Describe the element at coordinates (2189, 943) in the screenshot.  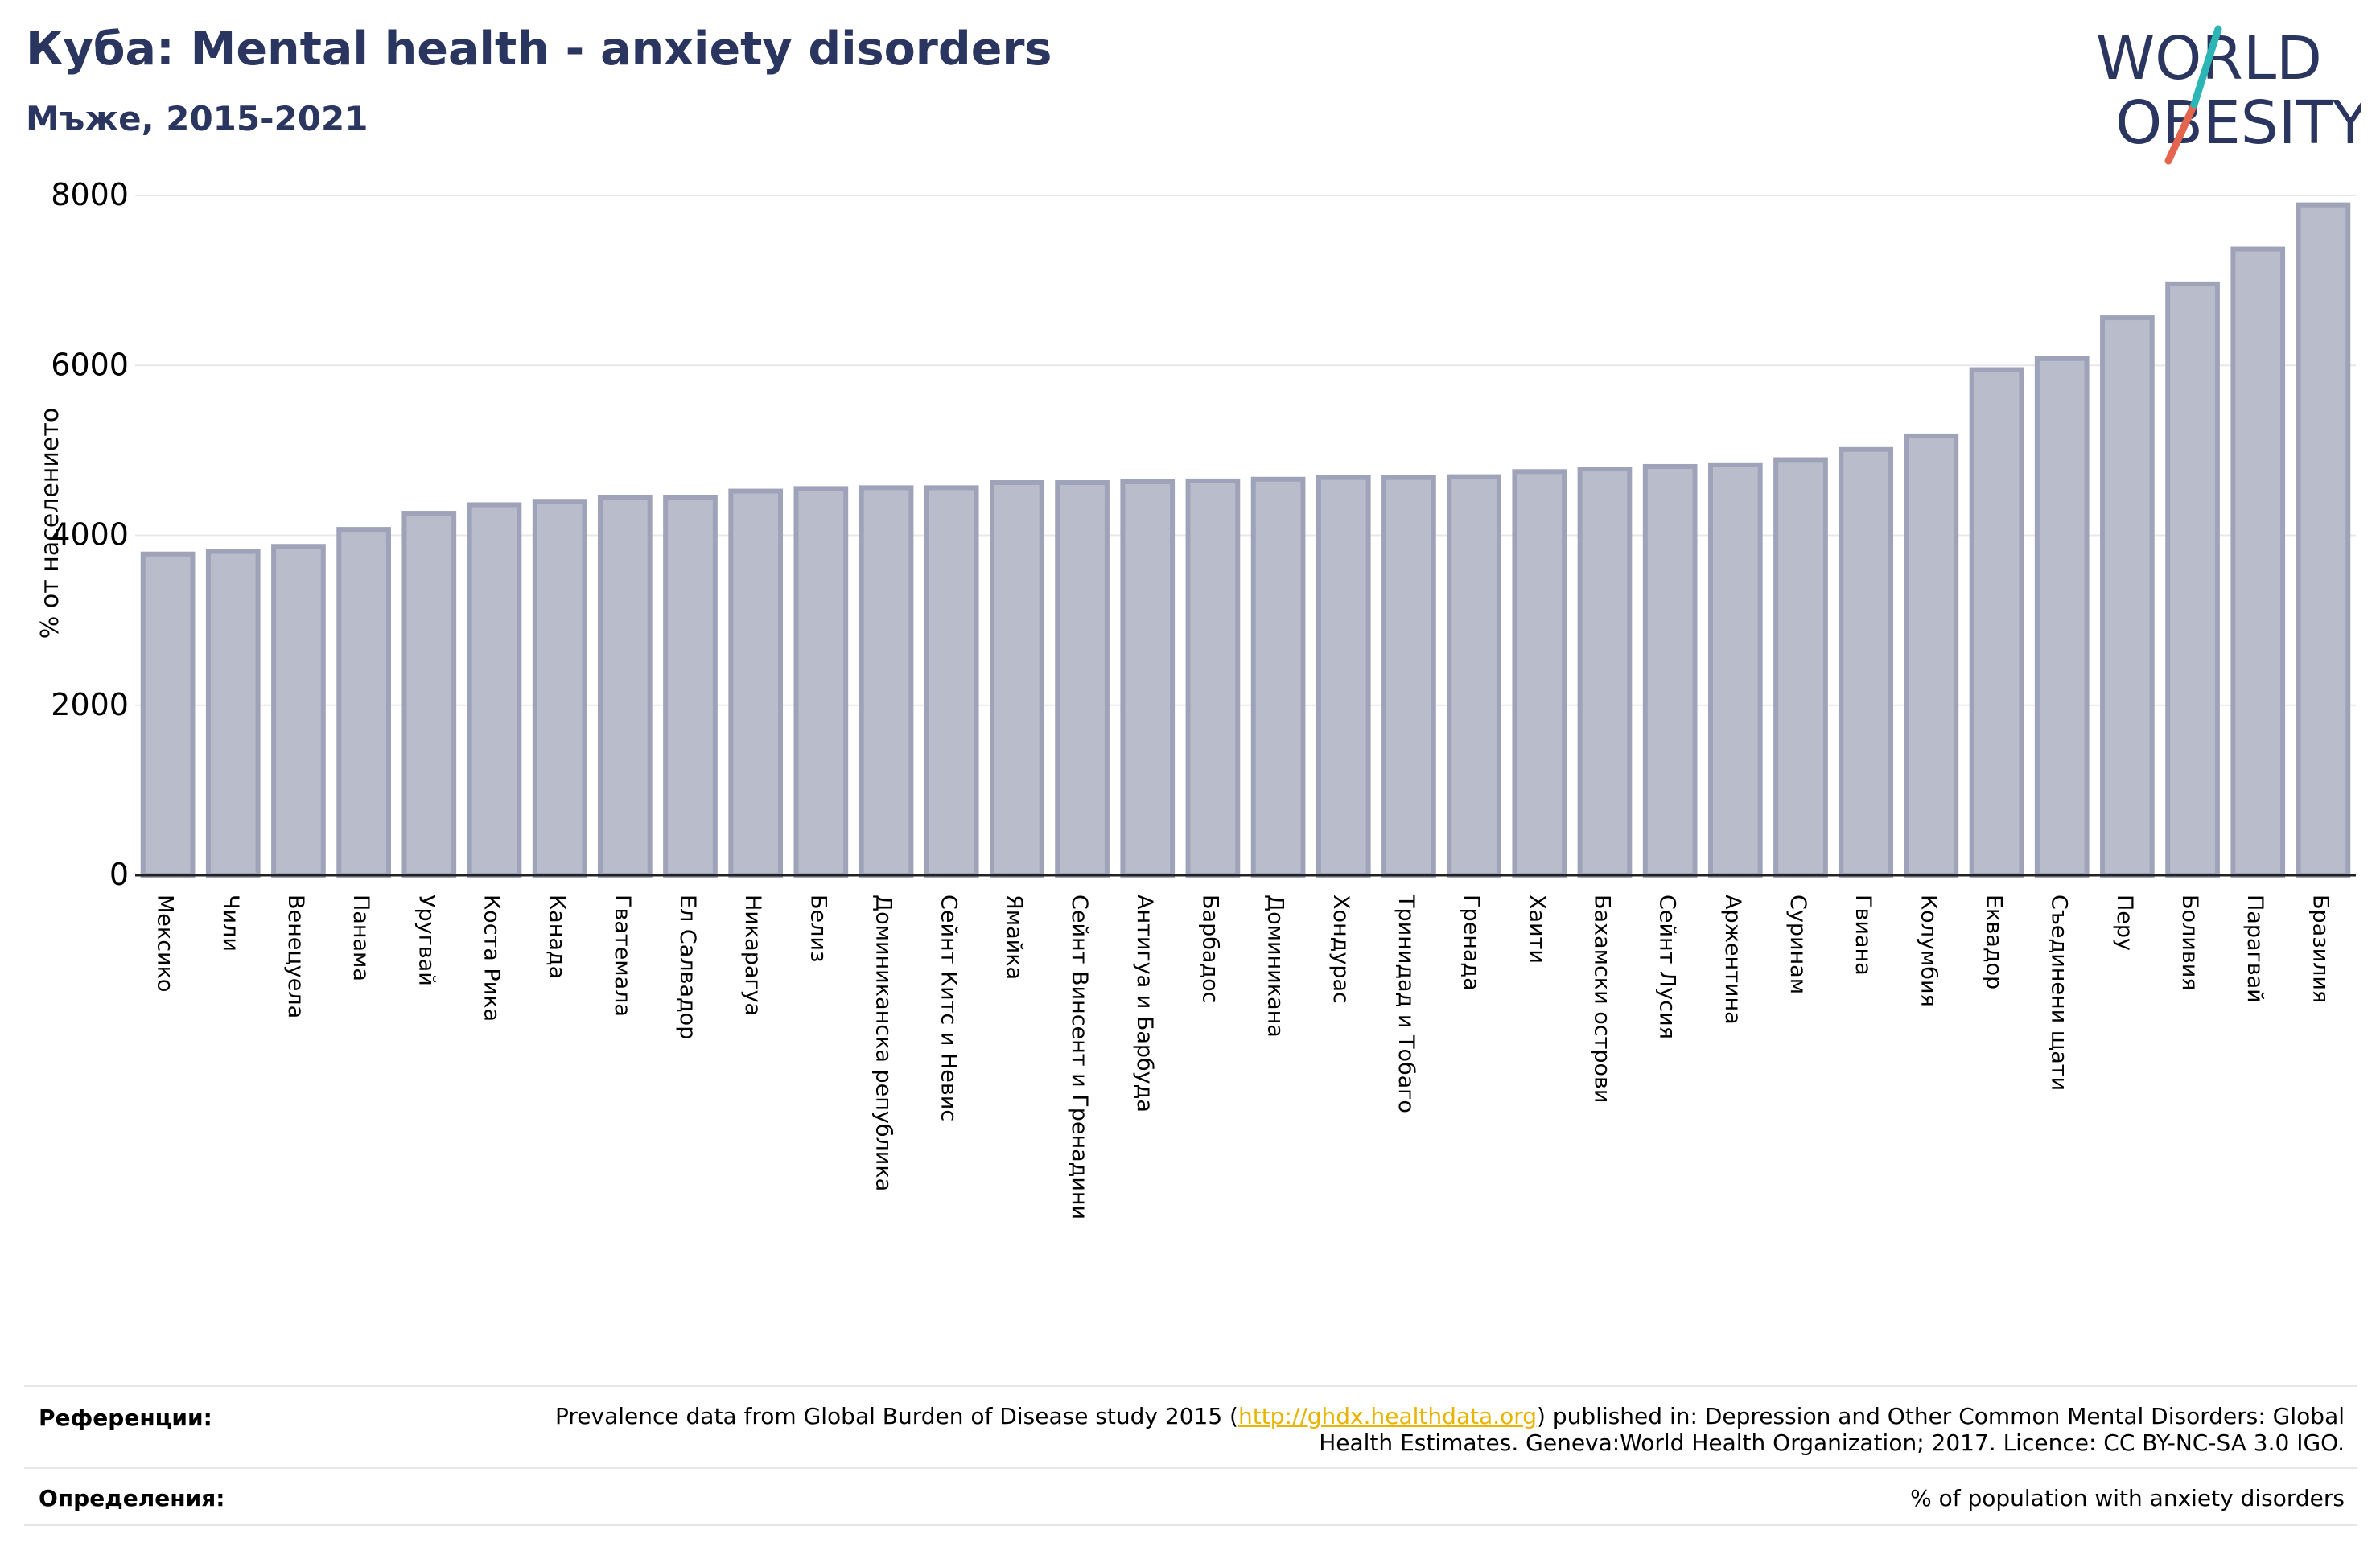
I see `x-tick-label: Боливия` at that location.